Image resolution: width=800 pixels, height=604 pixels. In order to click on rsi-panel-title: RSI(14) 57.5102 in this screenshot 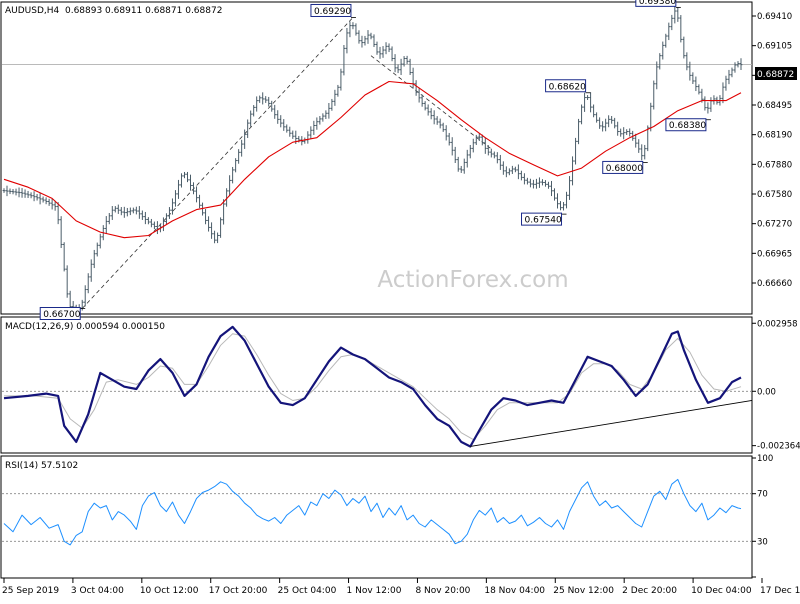, I will do `click(41, 466)`.